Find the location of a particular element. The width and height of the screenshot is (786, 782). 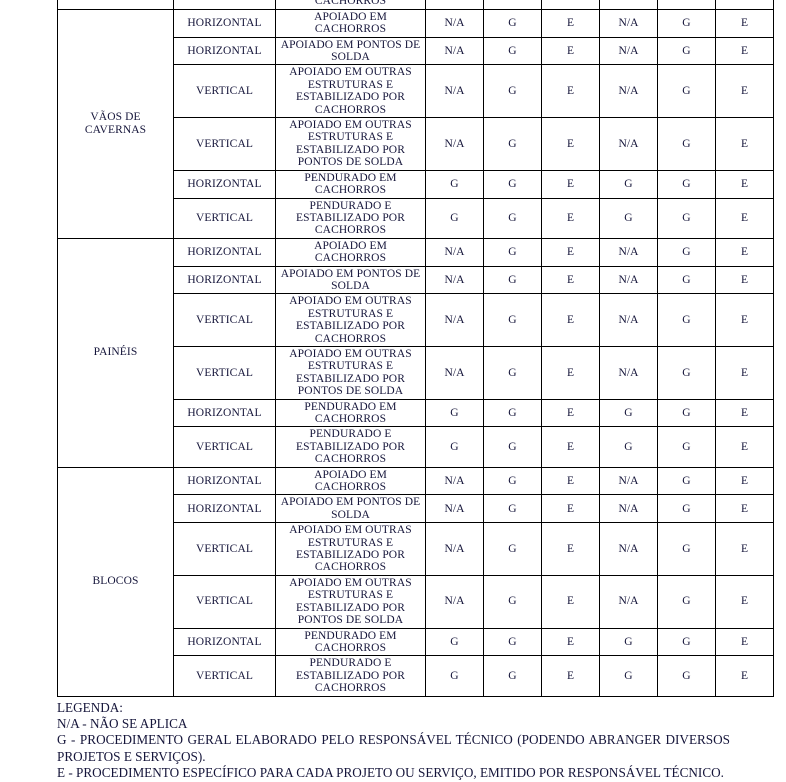

group-cell is located at coordinates (115, 5).